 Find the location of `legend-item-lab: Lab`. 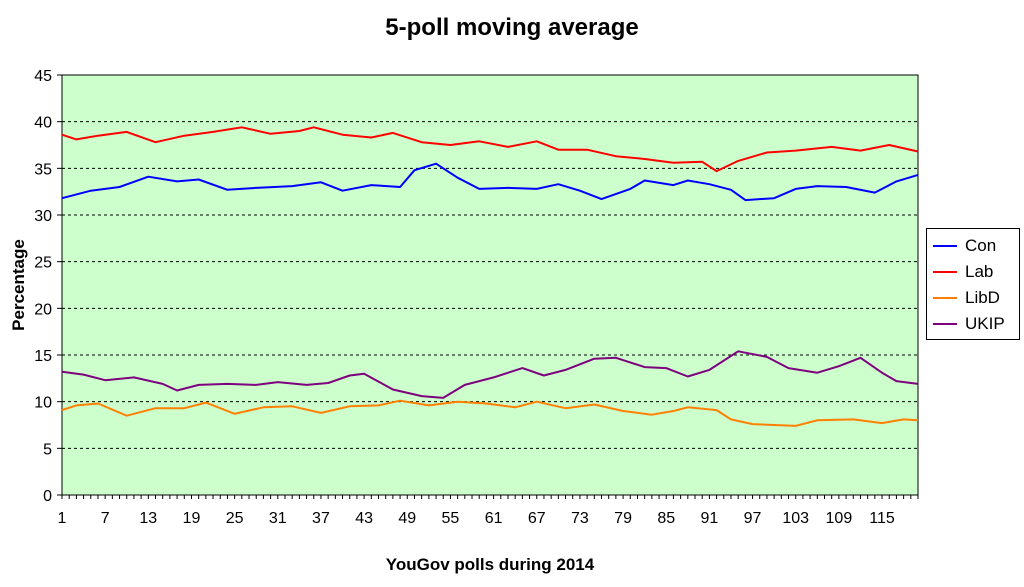

legend-item-lab: Lab is located at coordinates (973, 272).